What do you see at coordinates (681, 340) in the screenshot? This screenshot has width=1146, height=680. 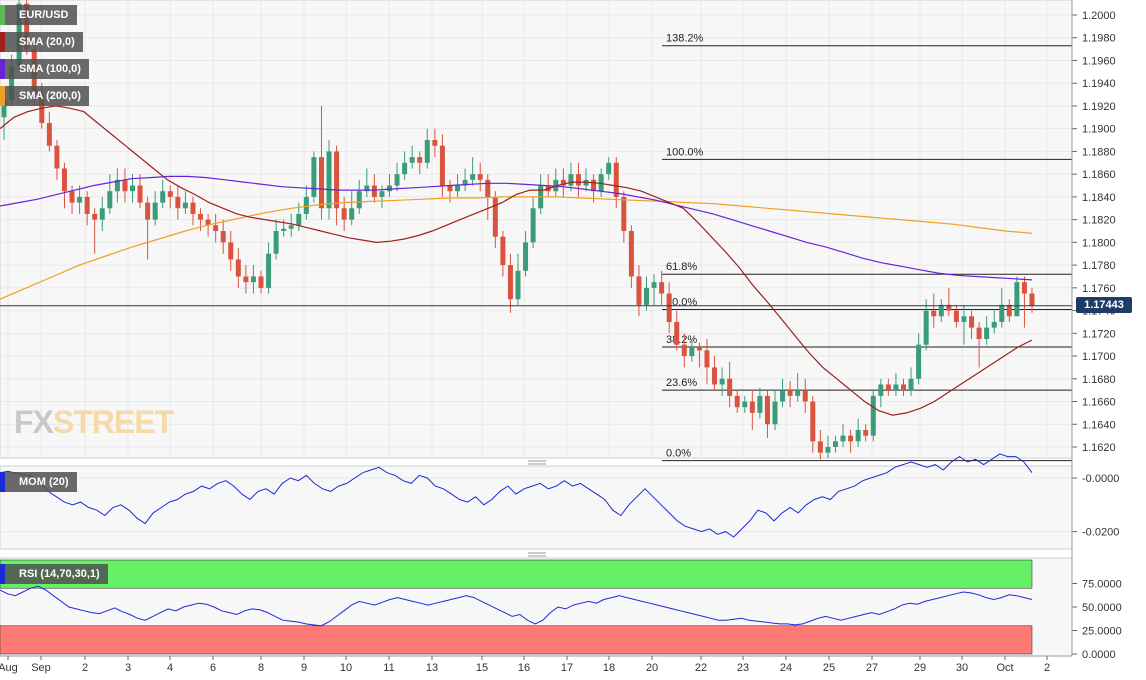 I see `fib-level-label: 38.2%` at bounding box center [681, 340].